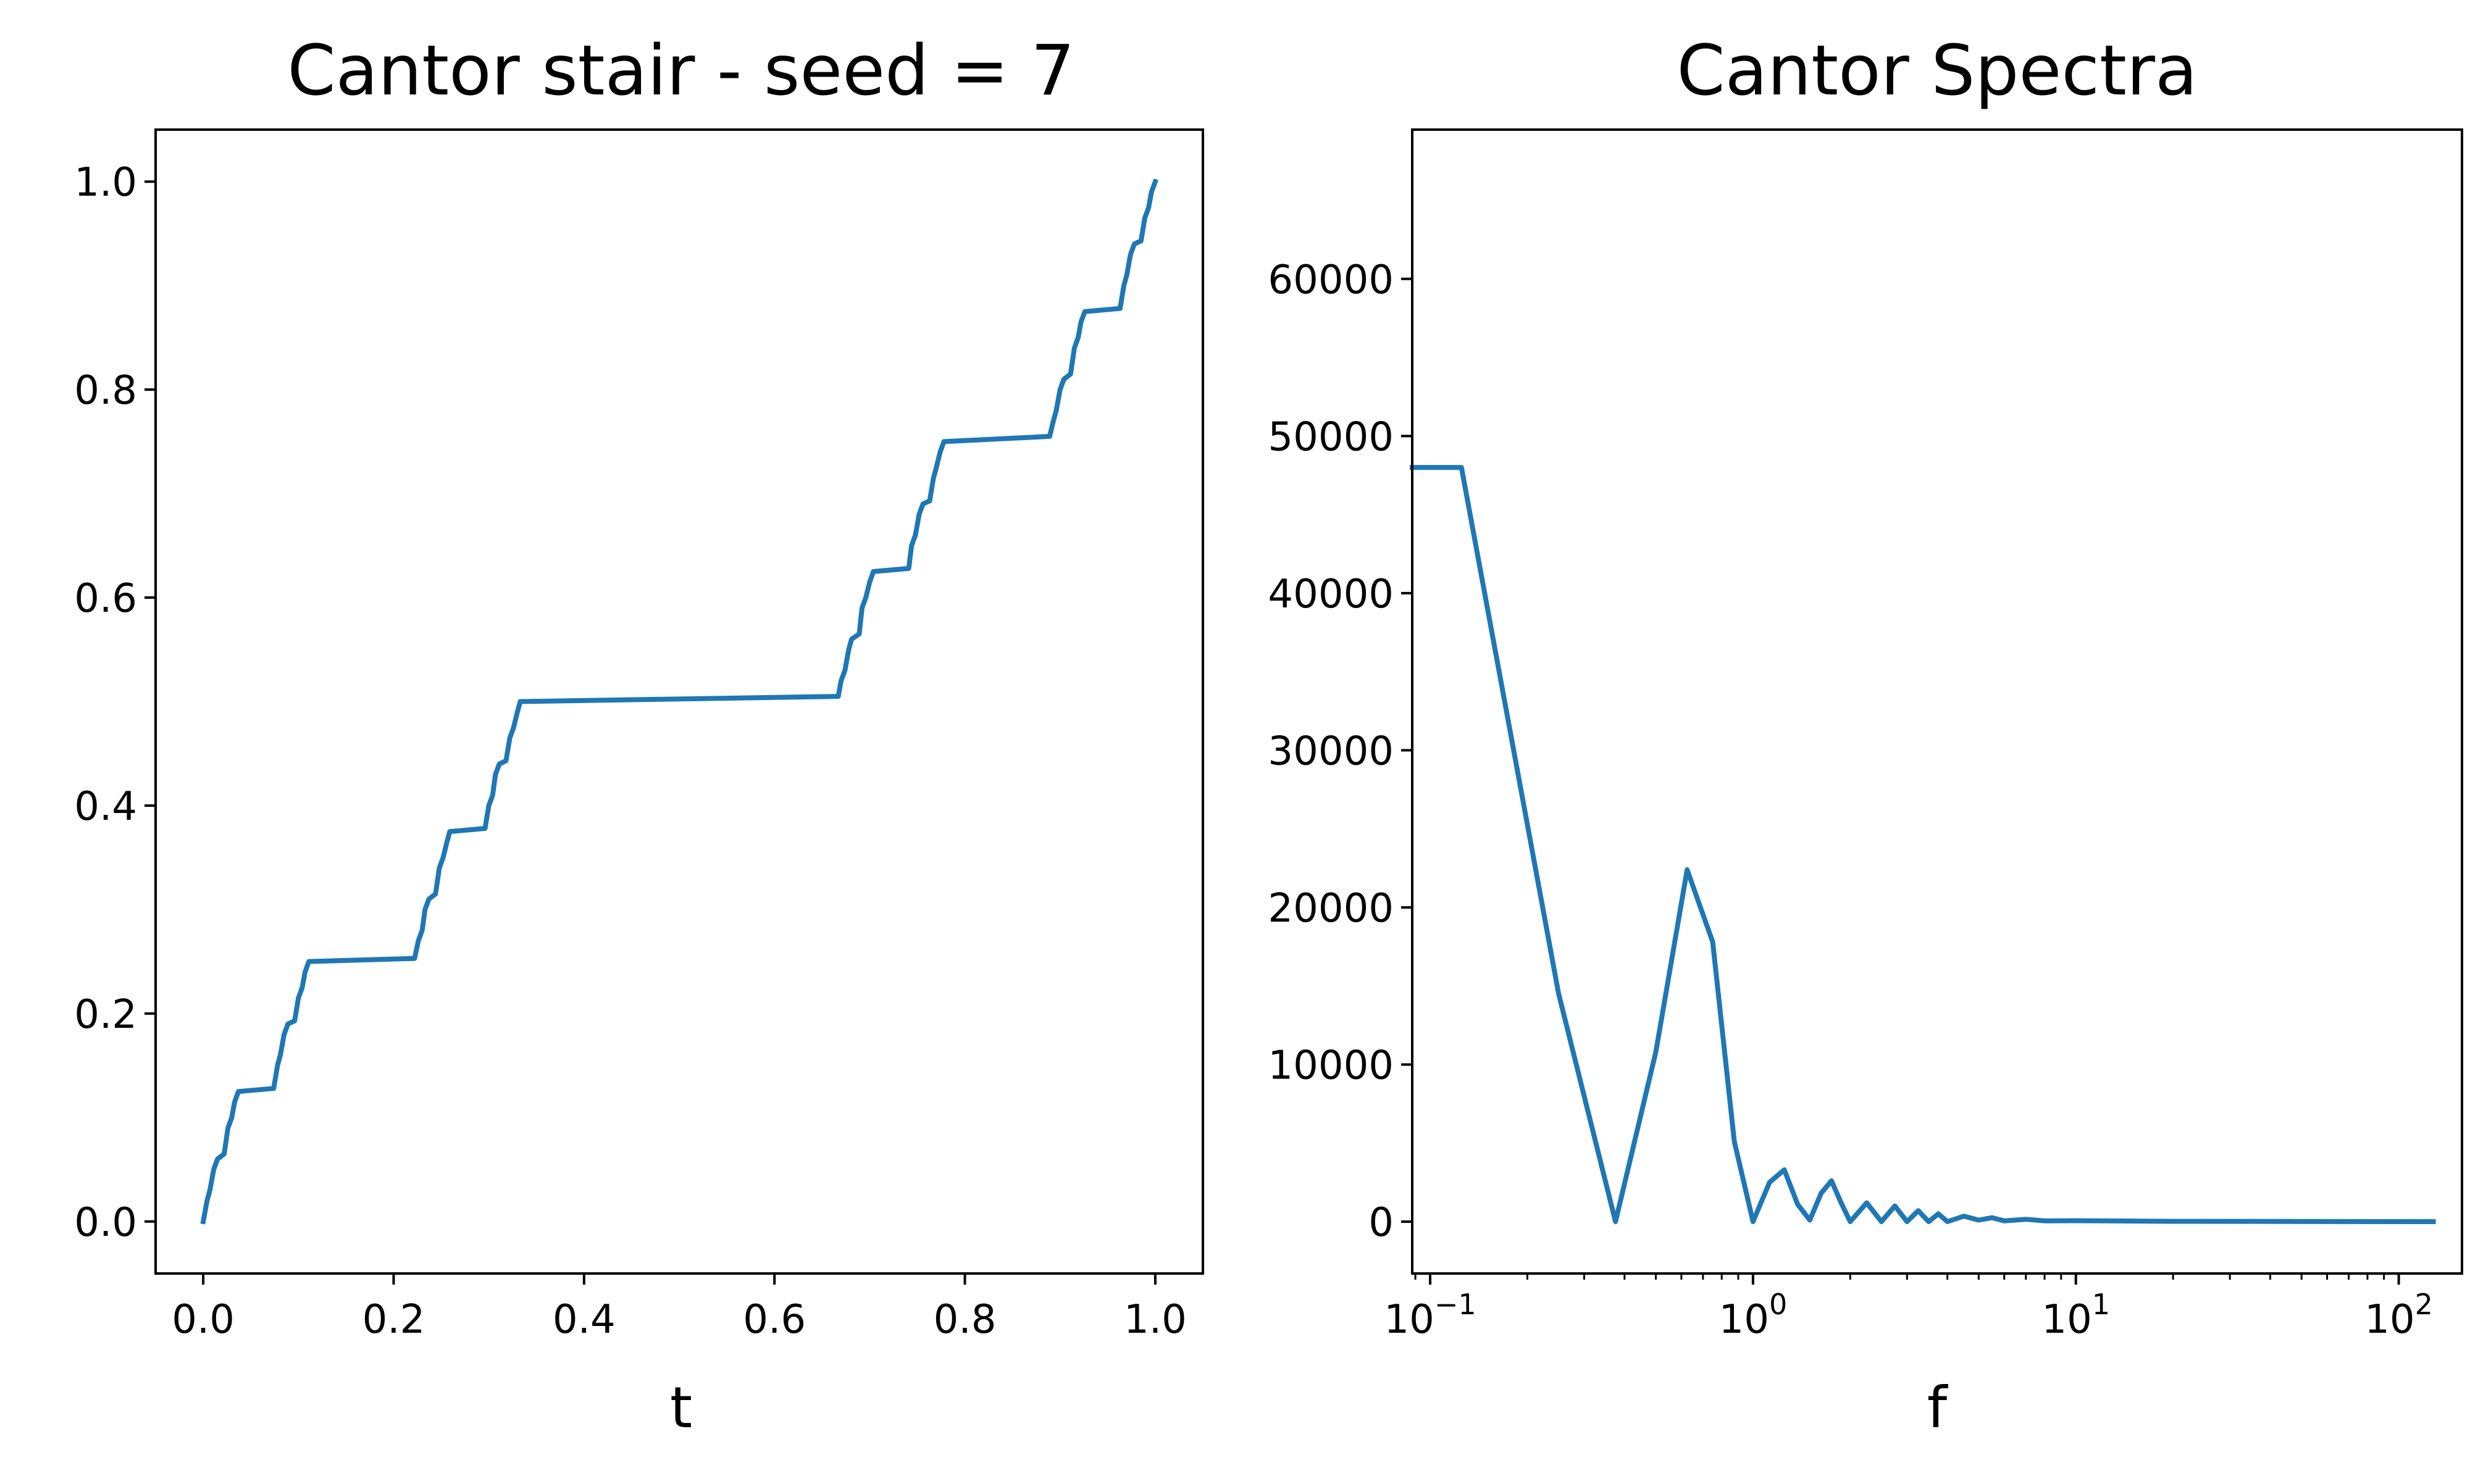 This screenshot has height=1484, width=2491. What do you see at coordinates (105, 599) in the screenshot?
I see `y-tick-label: 0.6` at bounding box center [105, 599].